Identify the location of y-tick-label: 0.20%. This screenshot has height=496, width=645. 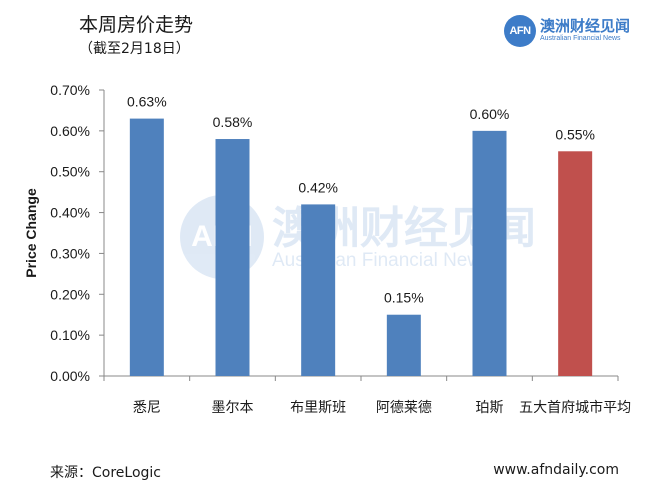
(70, 294).